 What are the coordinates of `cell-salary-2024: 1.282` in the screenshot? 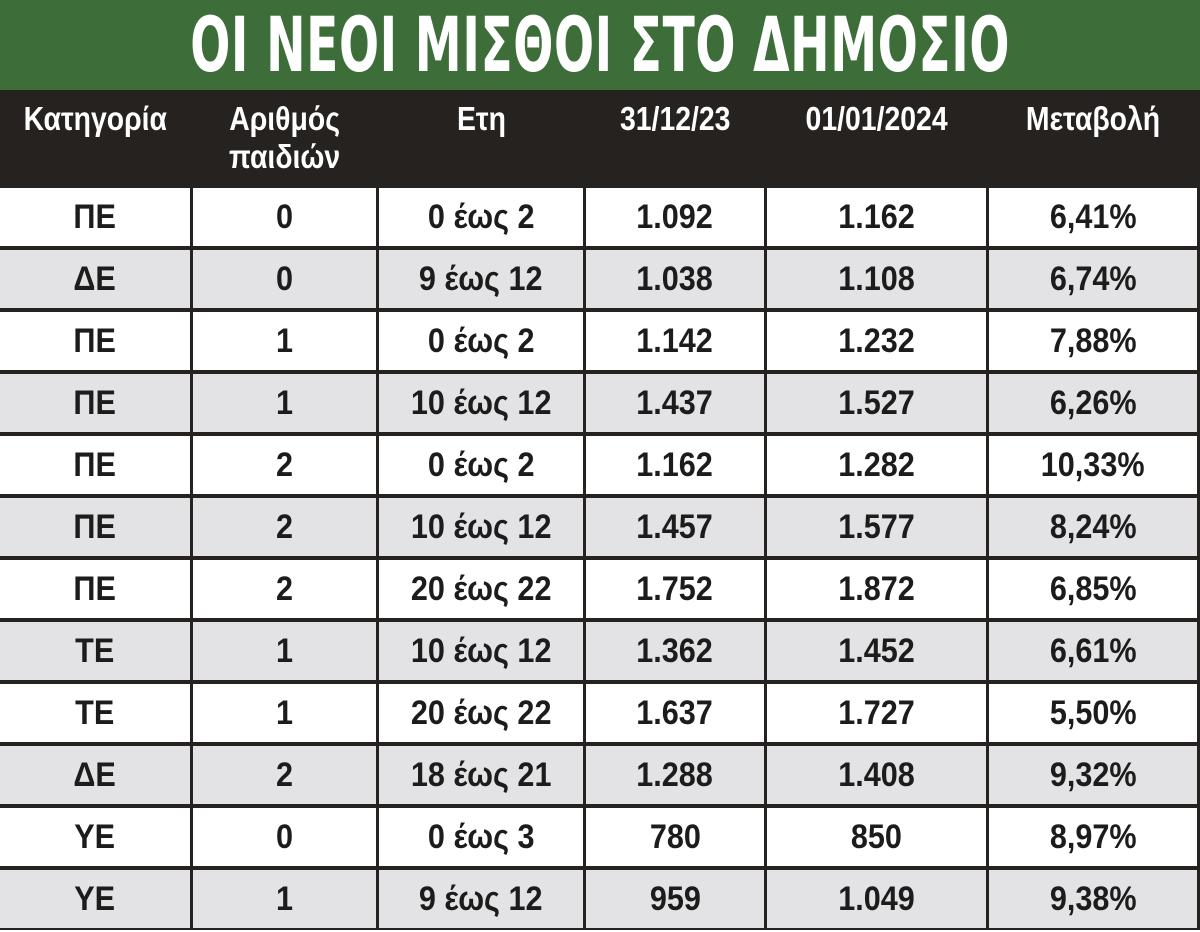 It's located at (876, 465).